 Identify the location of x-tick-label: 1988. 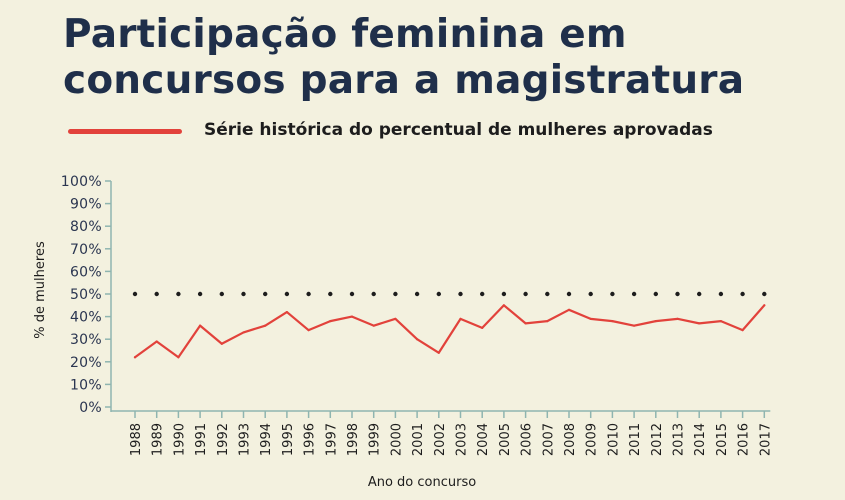
(136, 439).